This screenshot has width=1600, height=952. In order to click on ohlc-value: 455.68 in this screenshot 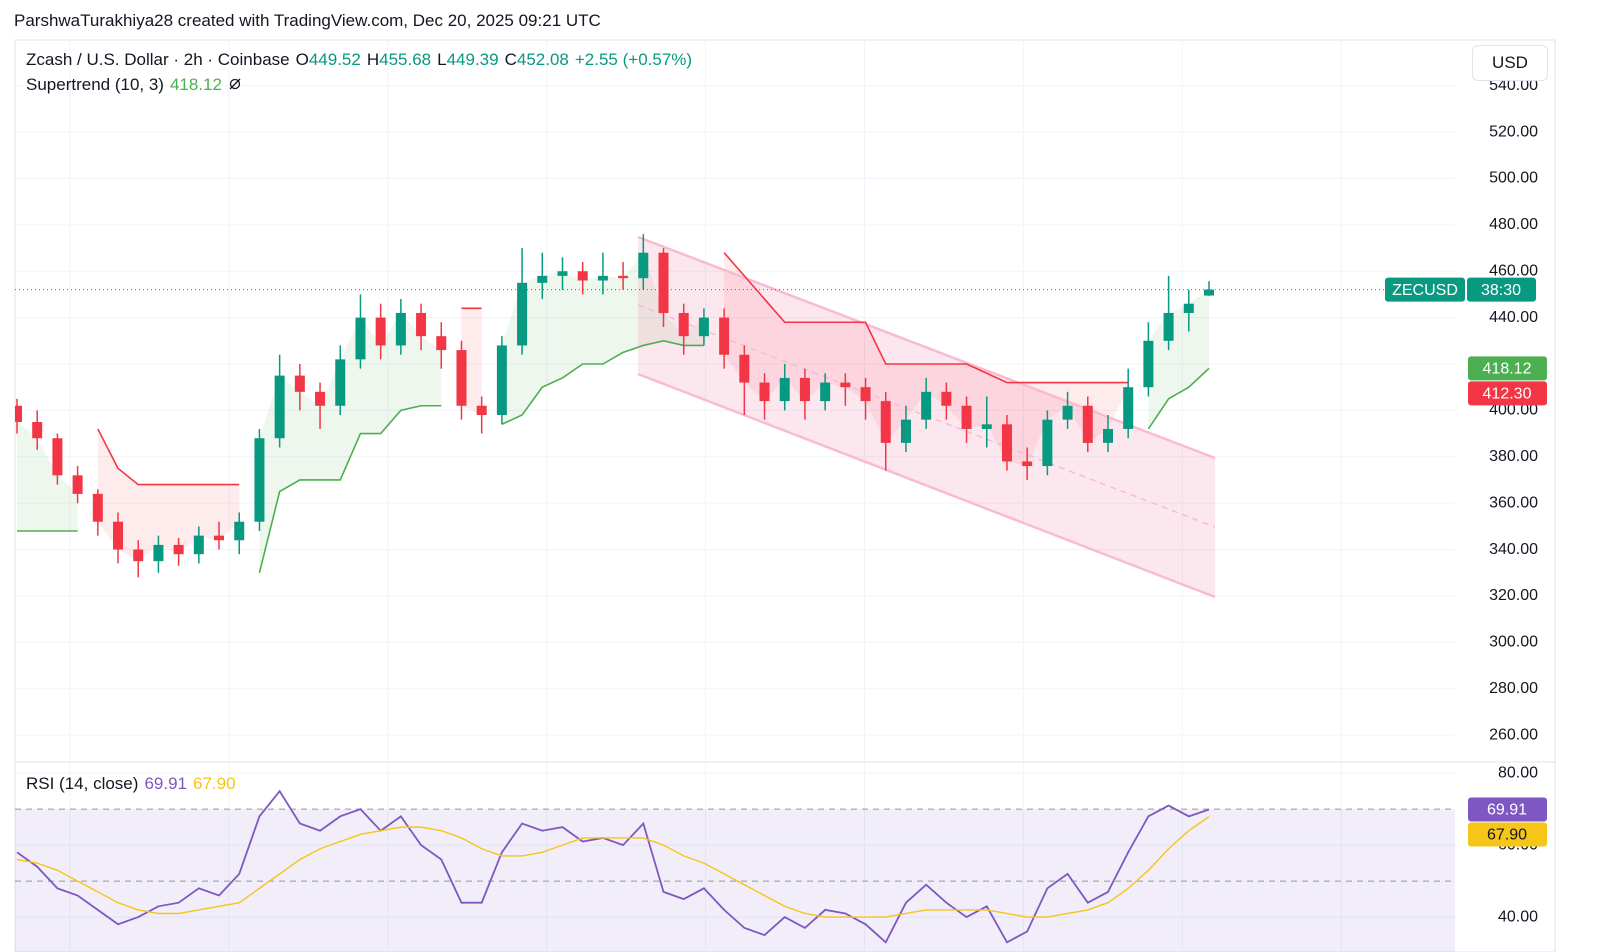, I will do `click(405, 59)`.